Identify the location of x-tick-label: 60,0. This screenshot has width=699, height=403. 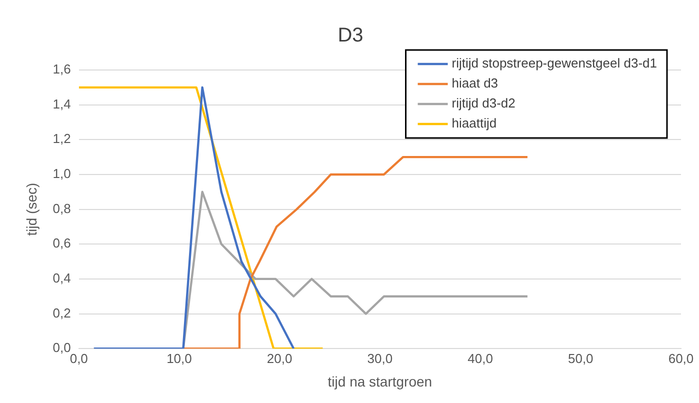
(681, 358).